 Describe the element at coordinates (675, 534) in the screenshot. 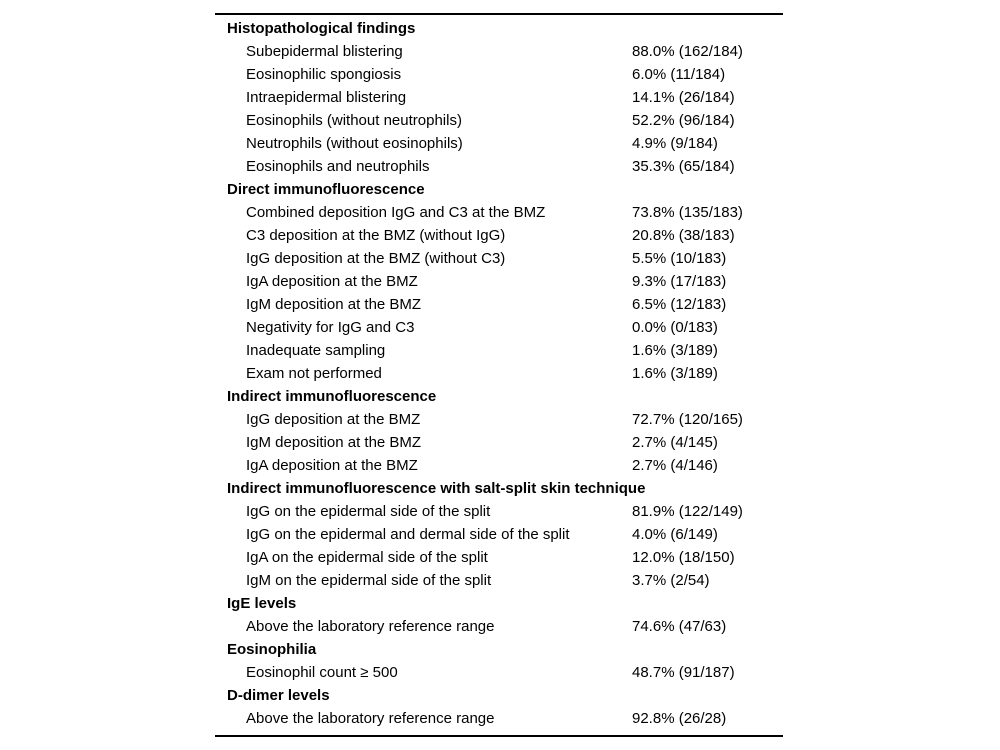

I see `row-value: 4.0% (6/149)` at that location.